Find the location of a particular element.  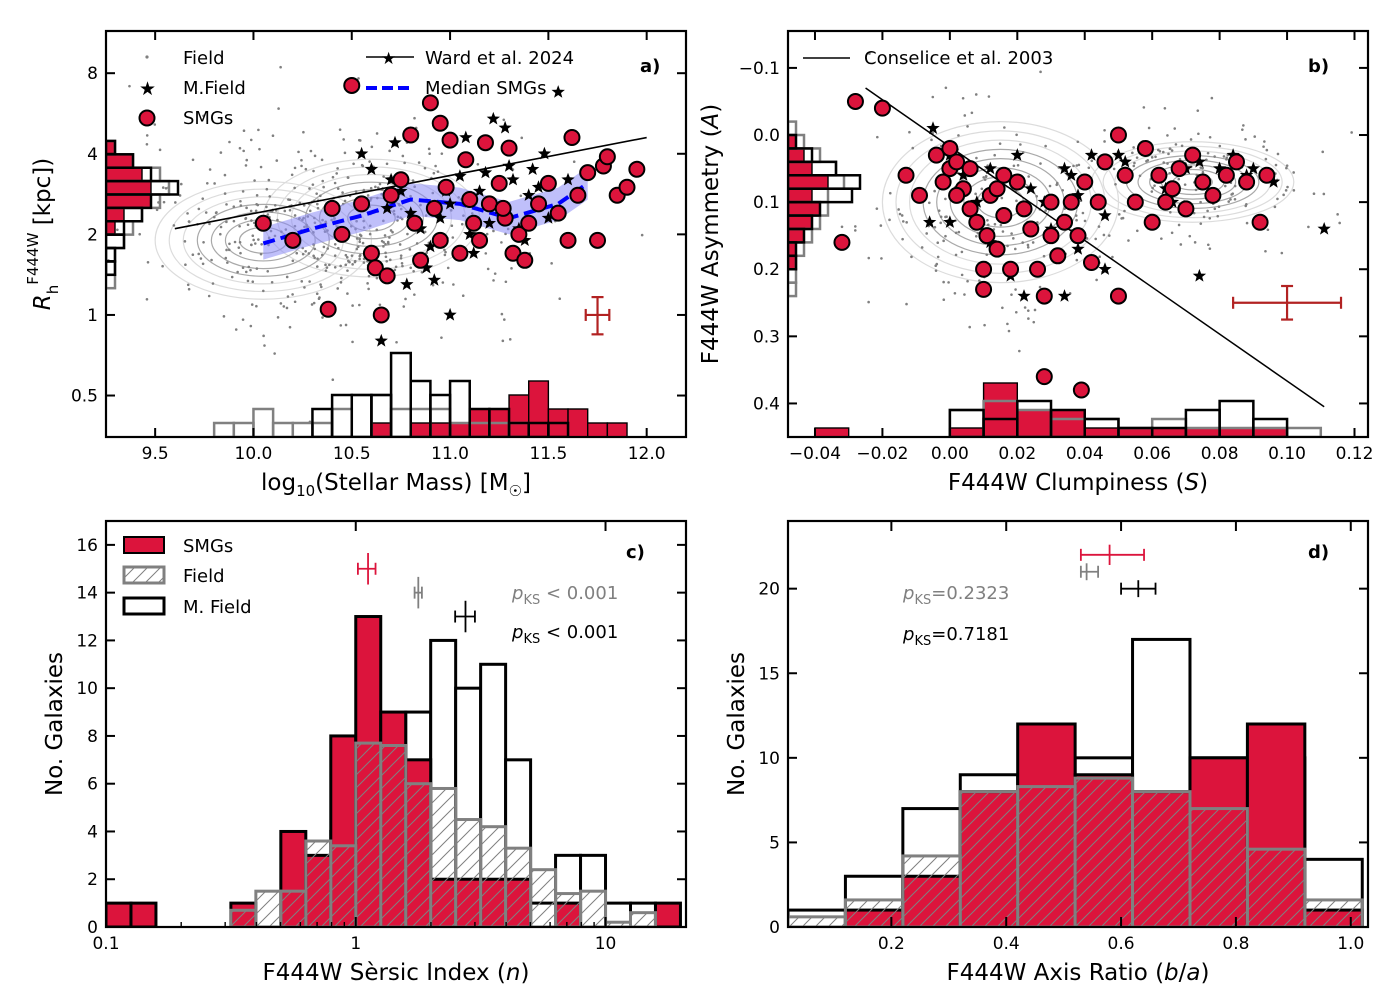

clump-hist-smg is located at coordinates (1135, 432).